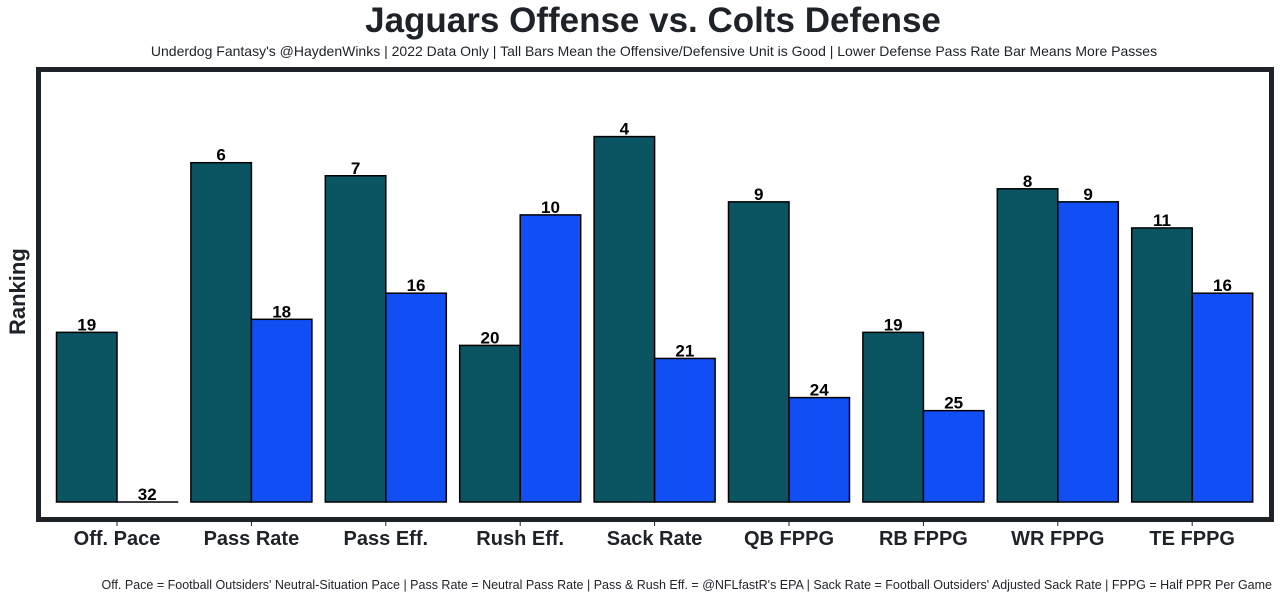 The height and width of the screenshot is (601, 1280). I want to click on offense-bar-sack-rate, so click(624, 319).